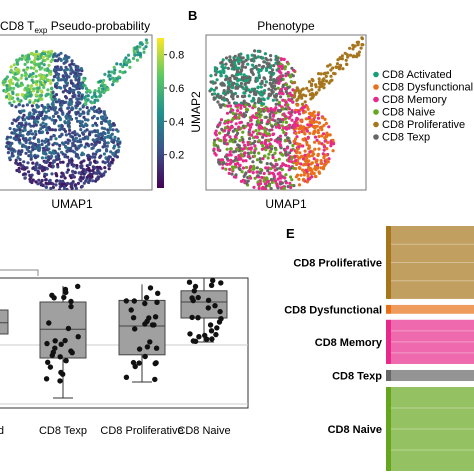 This screenshot has height=474, width=474. What do you see at coordinates (196, 112) in the screenshot?
I see `panel-b-ylabel: UMAP2` at bounding box center [196, 112].